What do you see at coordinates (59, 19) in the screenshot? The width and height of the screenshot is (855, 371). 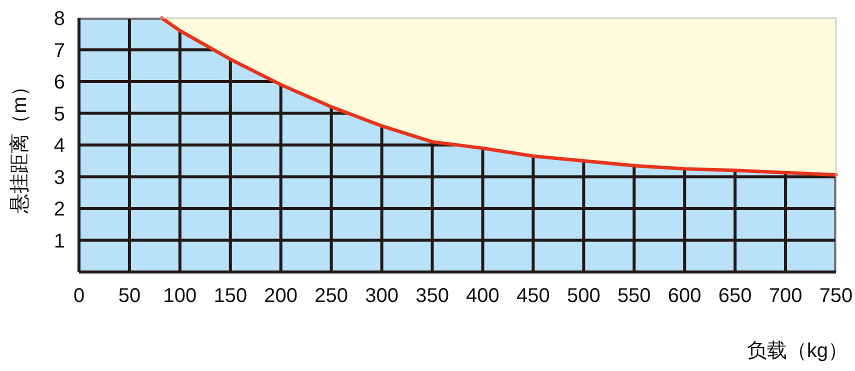 I see `y-tick-label: 8` at bounding box center [59, 19].